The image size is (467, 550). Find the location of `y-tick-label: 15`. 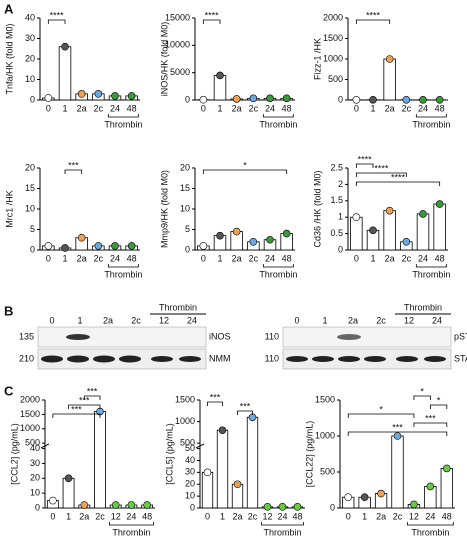

y-tick-label: 15 is located at coordinates (30, 188).